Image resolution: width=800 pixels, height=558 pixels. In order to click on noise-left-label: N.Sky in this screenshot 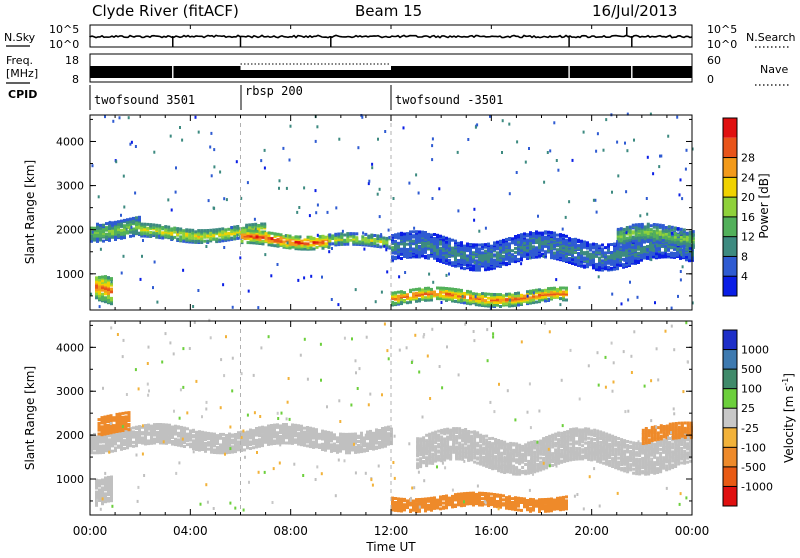, I will do `click(20, 37)`.